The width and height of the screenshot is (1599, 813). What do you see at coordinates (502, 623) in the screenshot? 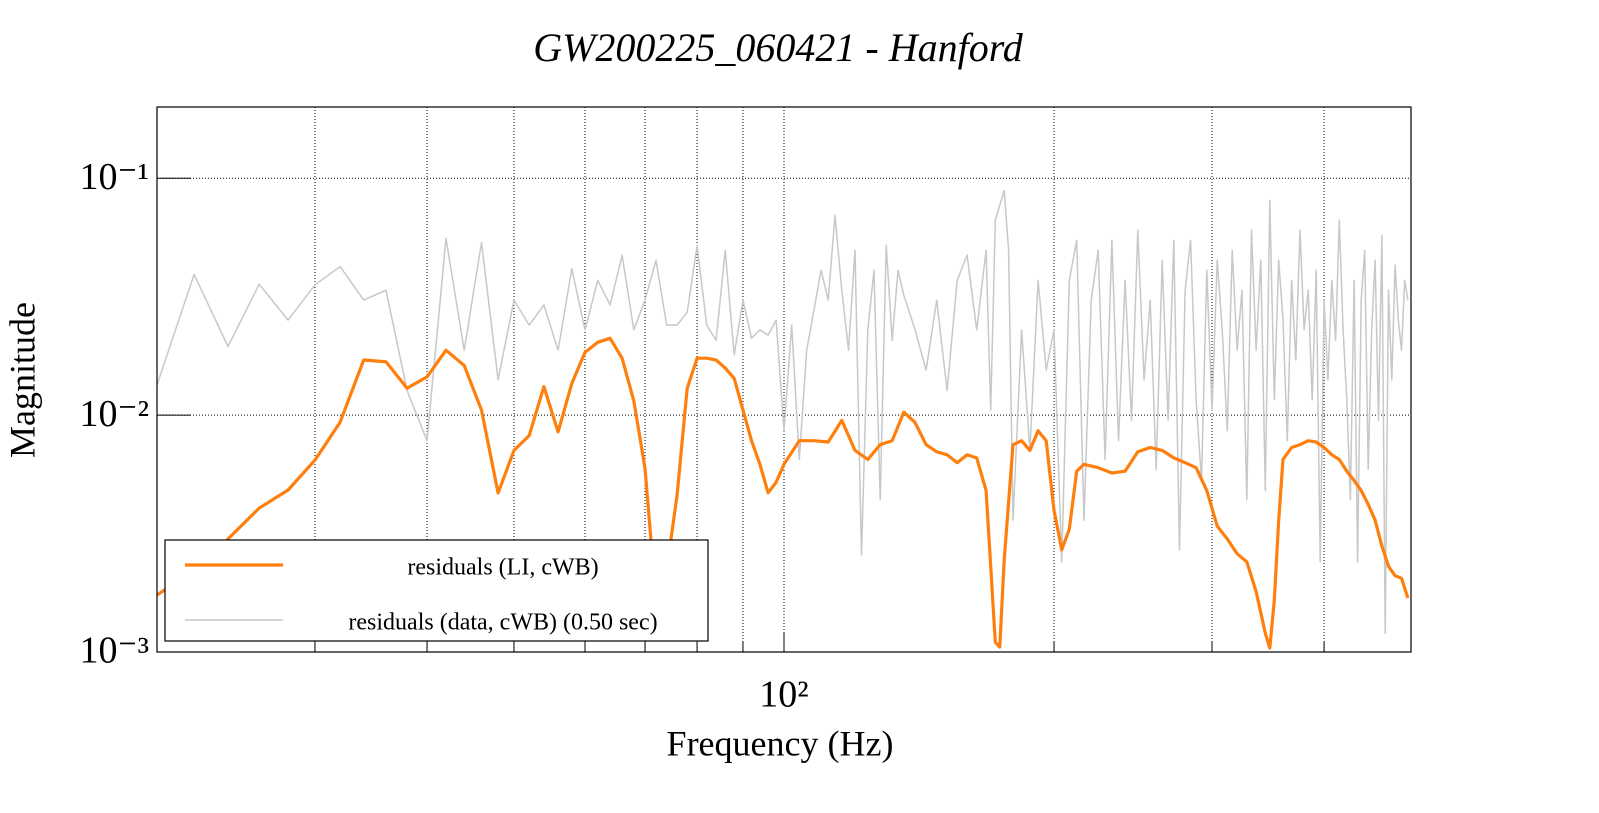
I see `legend-label: residuals (data, cWB) (0.50 sec)` at bounding box center [502, 623].